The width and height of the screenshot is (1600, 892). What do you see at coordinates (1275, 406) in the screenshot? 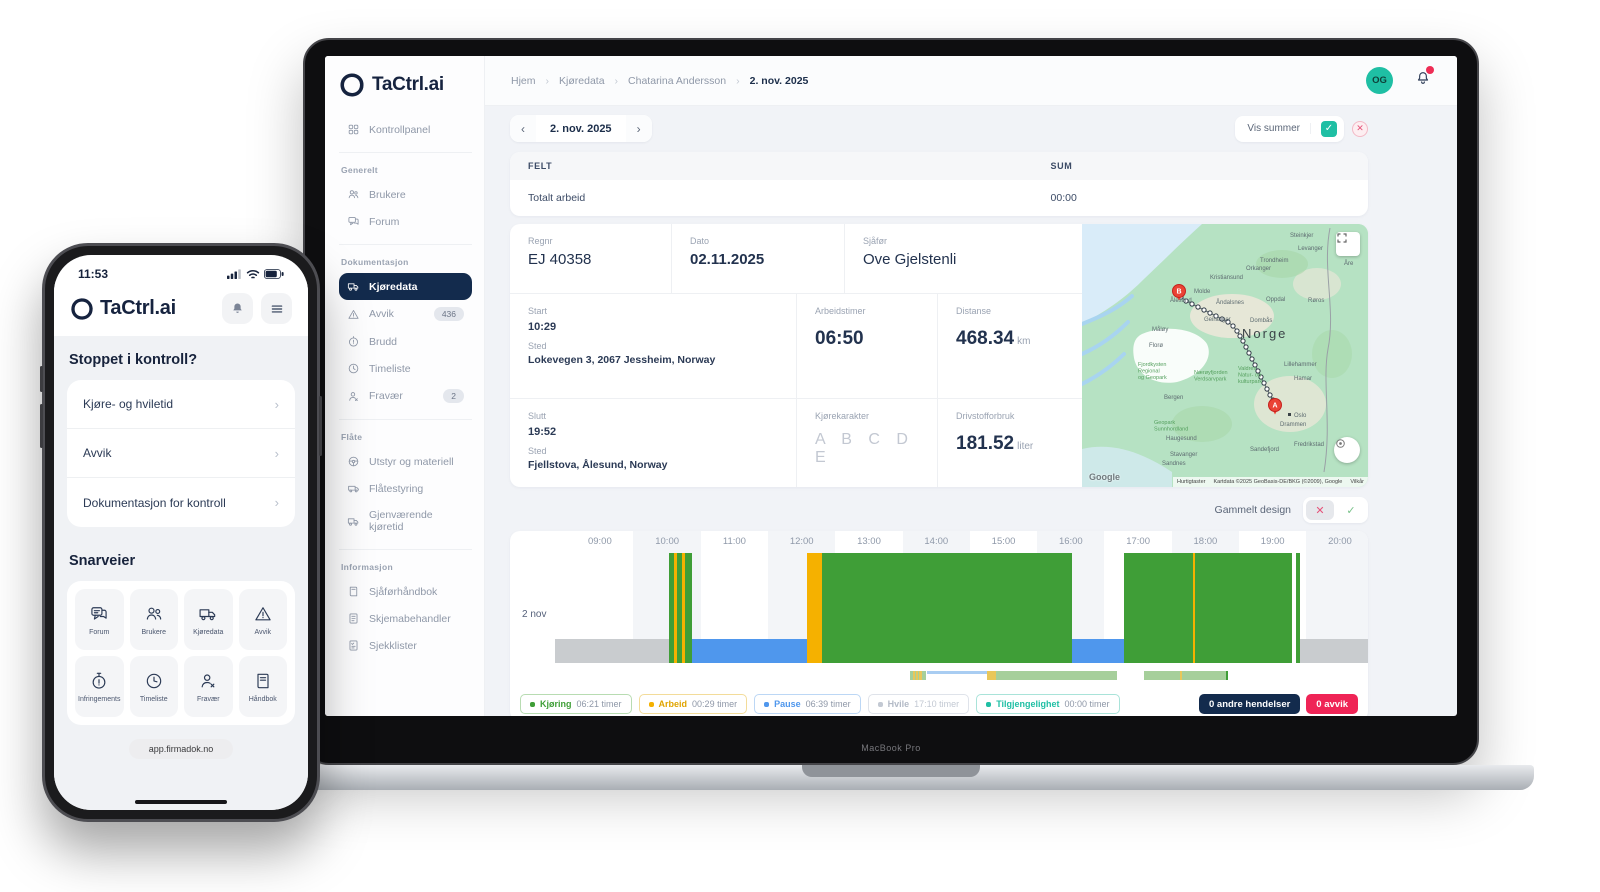
I see `map-marker-A: A` at bounding box center [1275, 406].